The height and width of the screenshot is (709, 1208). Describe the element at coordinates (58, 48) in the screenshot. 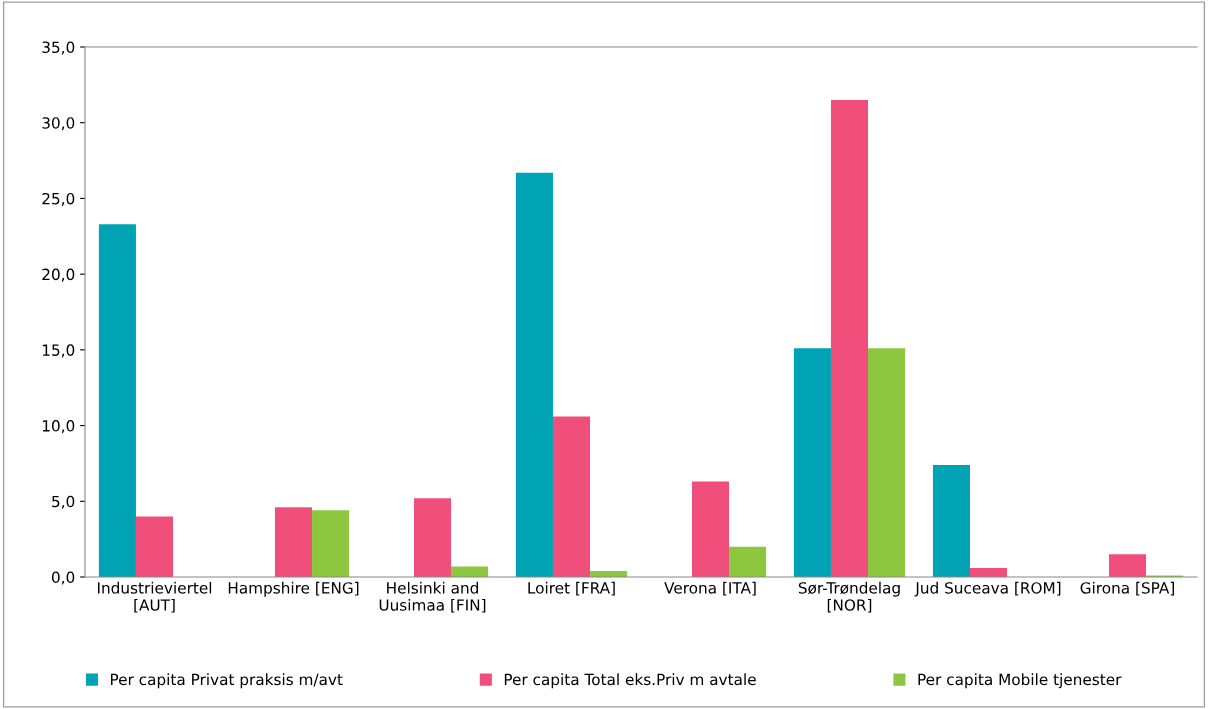

I see `y-tick-label: 35,0` at that location.